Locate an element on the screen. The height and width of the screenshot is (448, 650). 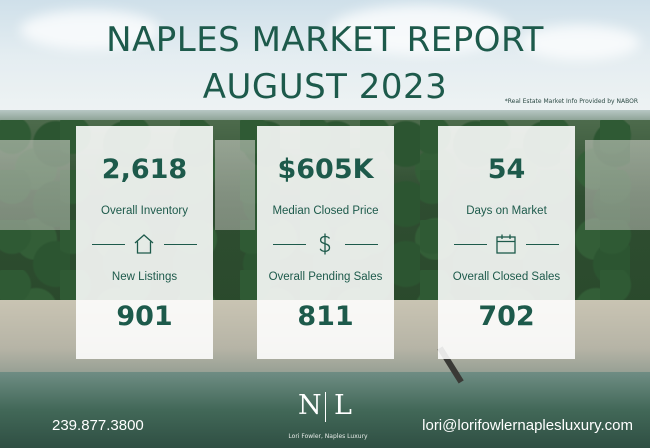
calendar-icon is located at coordinates (506, 244).